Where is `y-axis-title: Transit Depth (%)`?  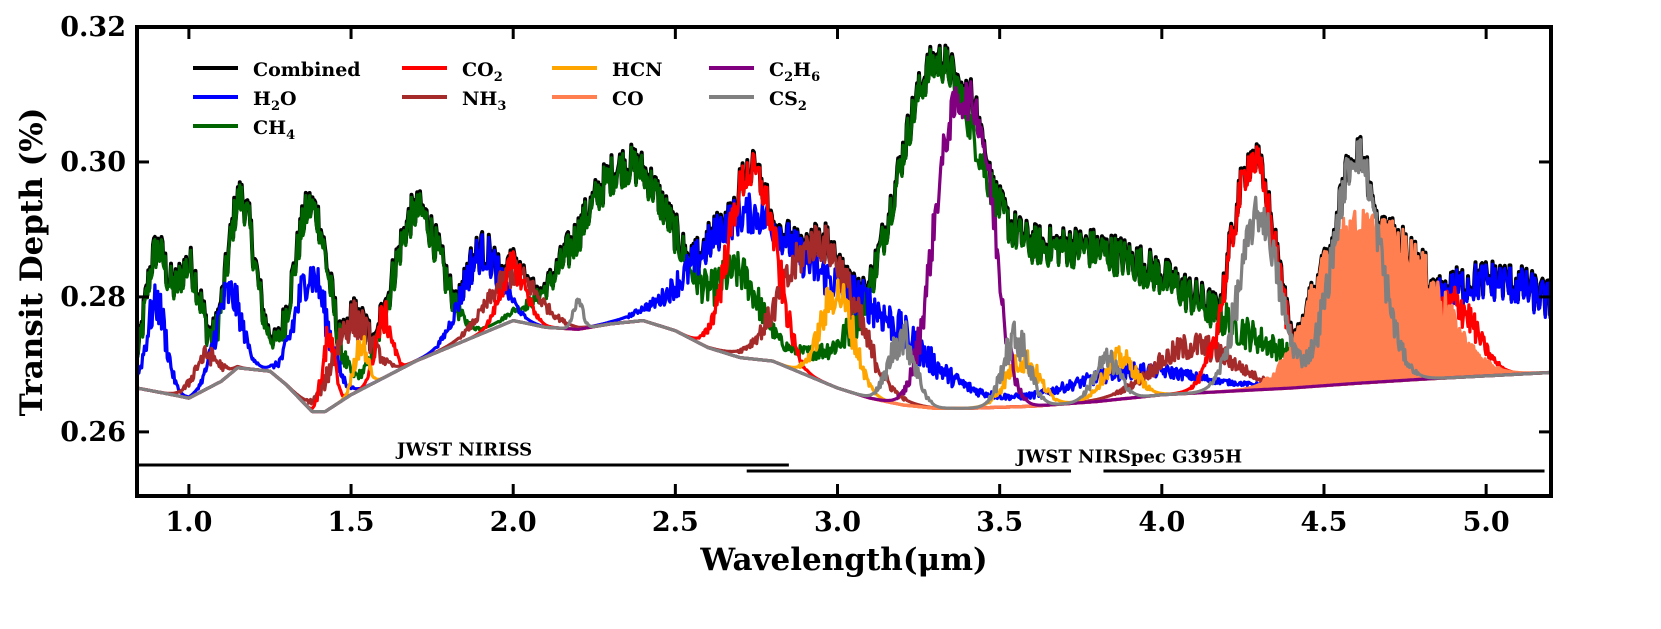
y-axis-title: Transit Depth (%) is located at coordinates (32, 262).